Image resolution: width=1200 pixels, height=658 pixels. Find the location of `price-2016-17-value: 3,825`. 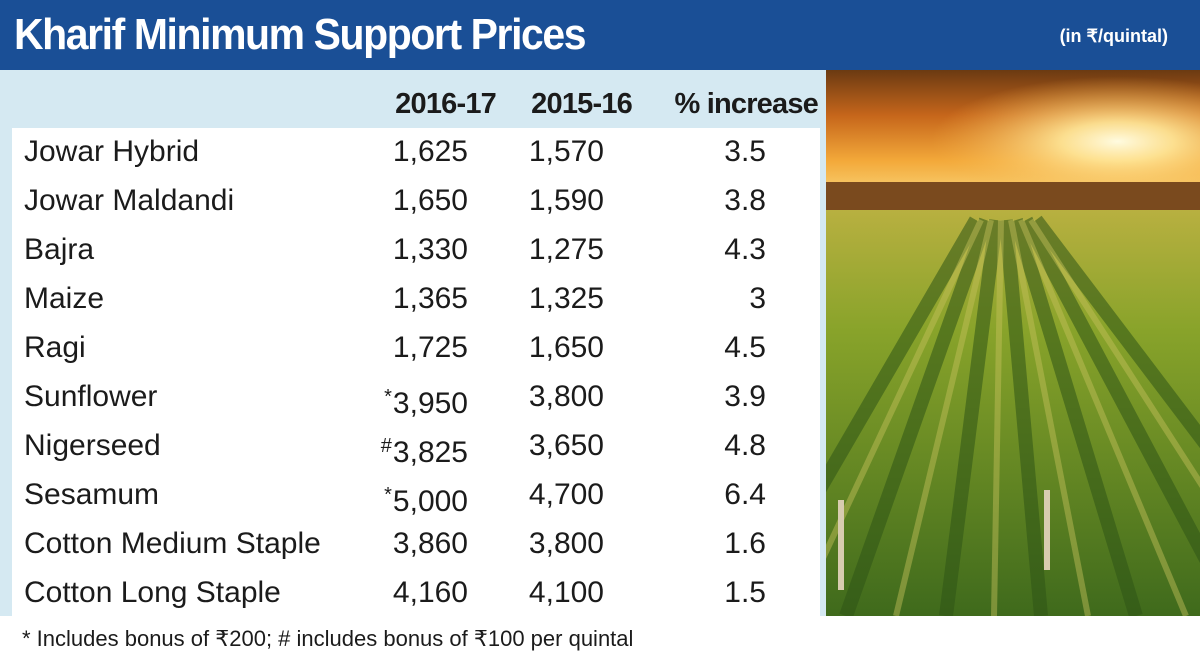

price-2016-17-value: 3,825 is located at coordinates (430, 452).